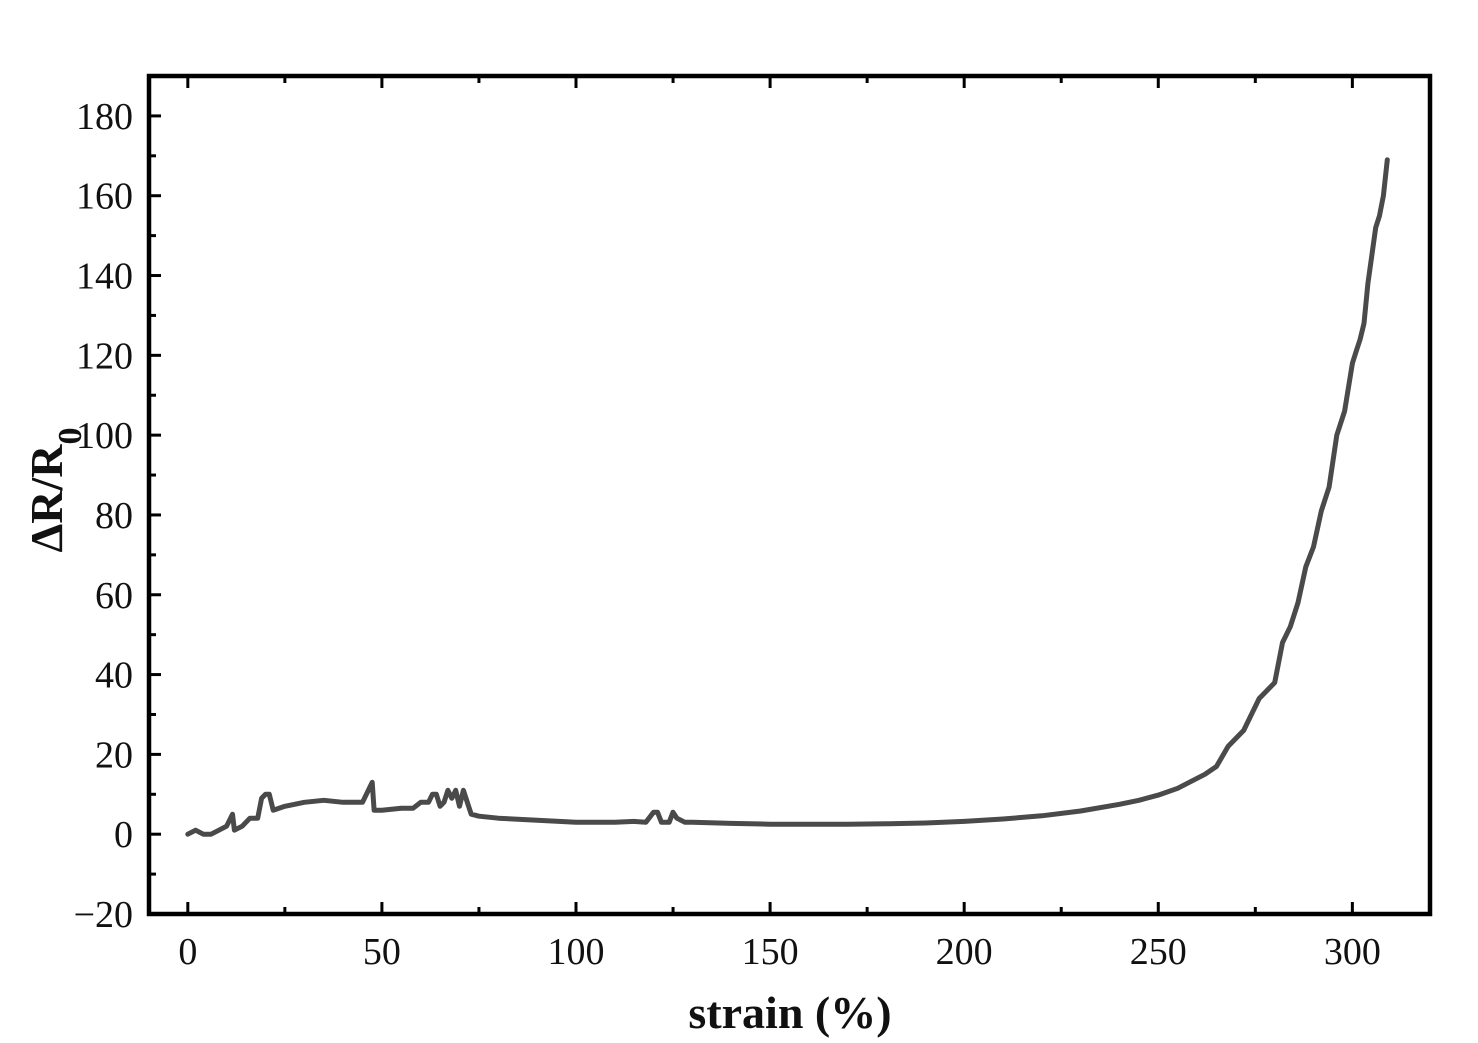  I want to click on y-tick-label: −20, so click(103, 915).